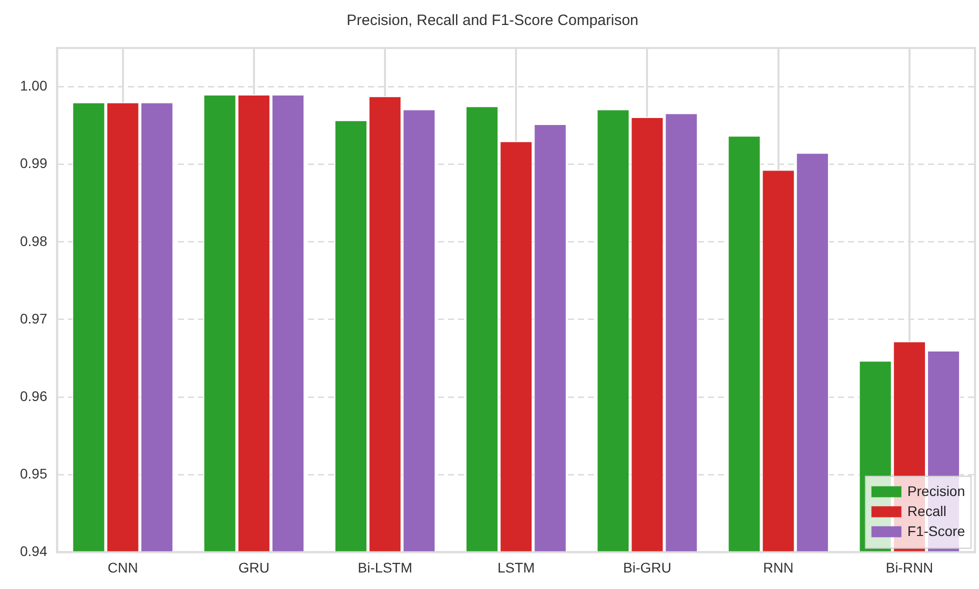 The image size is (979, 589). I want to click on y-tick-label: 0.96, so click(34, 396).